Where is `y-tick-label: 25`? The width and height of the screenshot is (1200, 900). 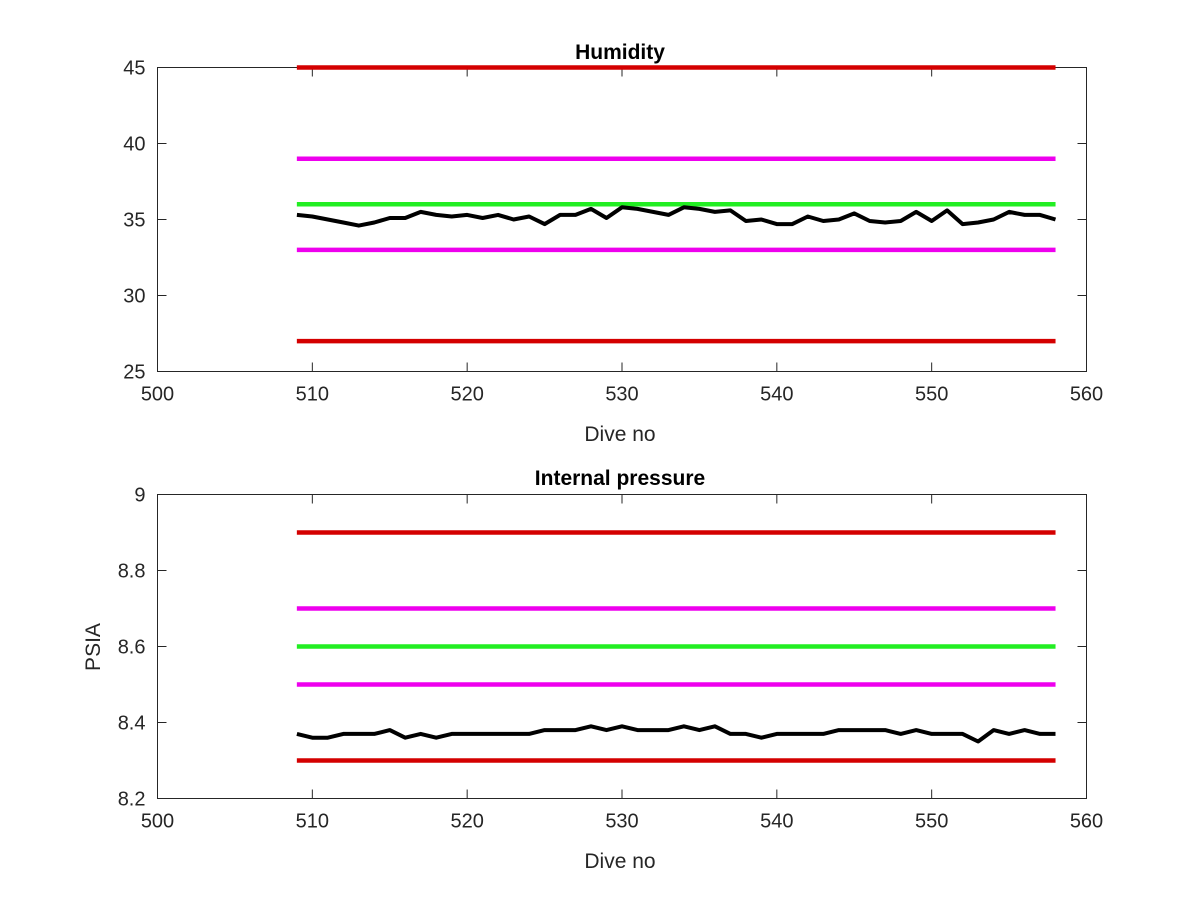 y-tick-label: 25 is located at coordinates (134, 373).